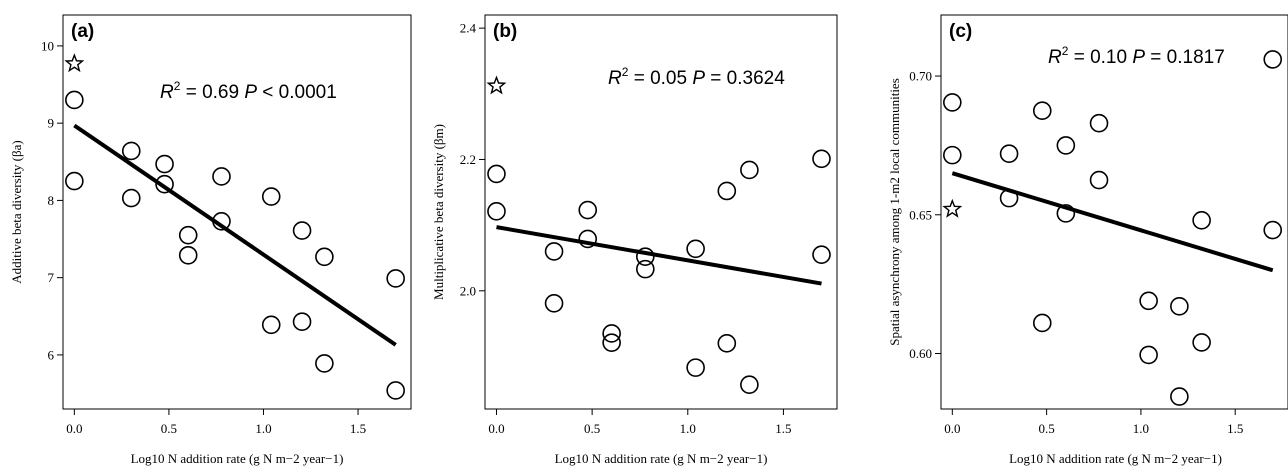 Image resolution: width=1288 pixels, height=469 pixels. What do you see at coordinates (47, 45) in the screenshot?
I see `y-tick-label: 10` at bounding box center [47, 45].